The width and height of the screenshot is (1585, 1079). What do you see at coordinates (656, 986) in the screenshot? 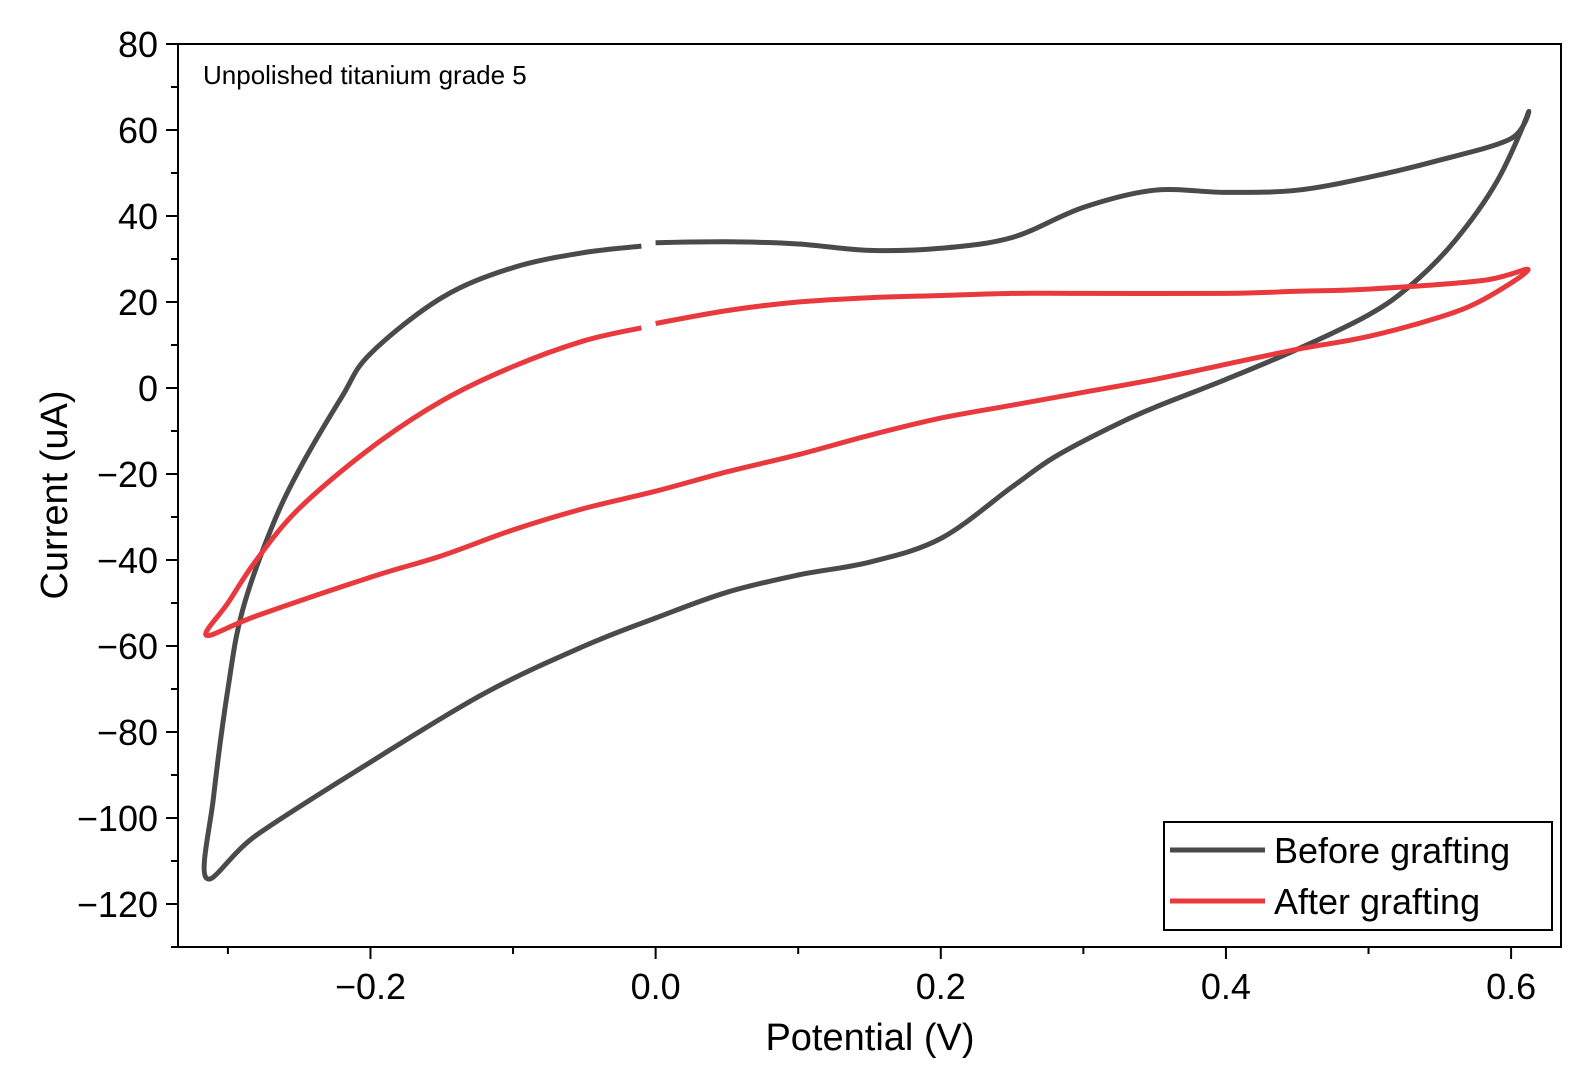
I see `x-tick-label: 0.0` at bounding box center [656, 986].